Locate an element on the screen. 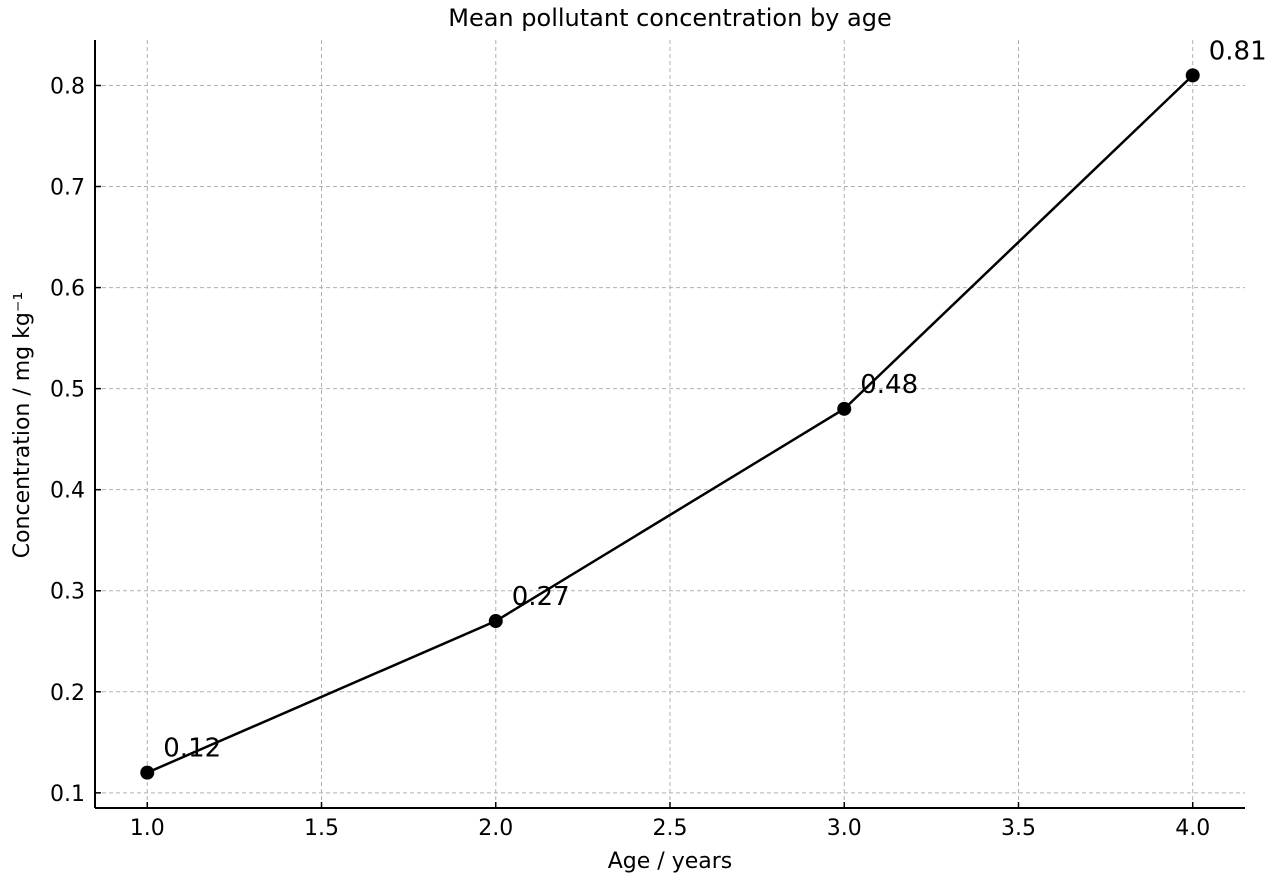  y-axis-label: Concentration / mg kg⁻¹ is located at coordinates (22, 425).